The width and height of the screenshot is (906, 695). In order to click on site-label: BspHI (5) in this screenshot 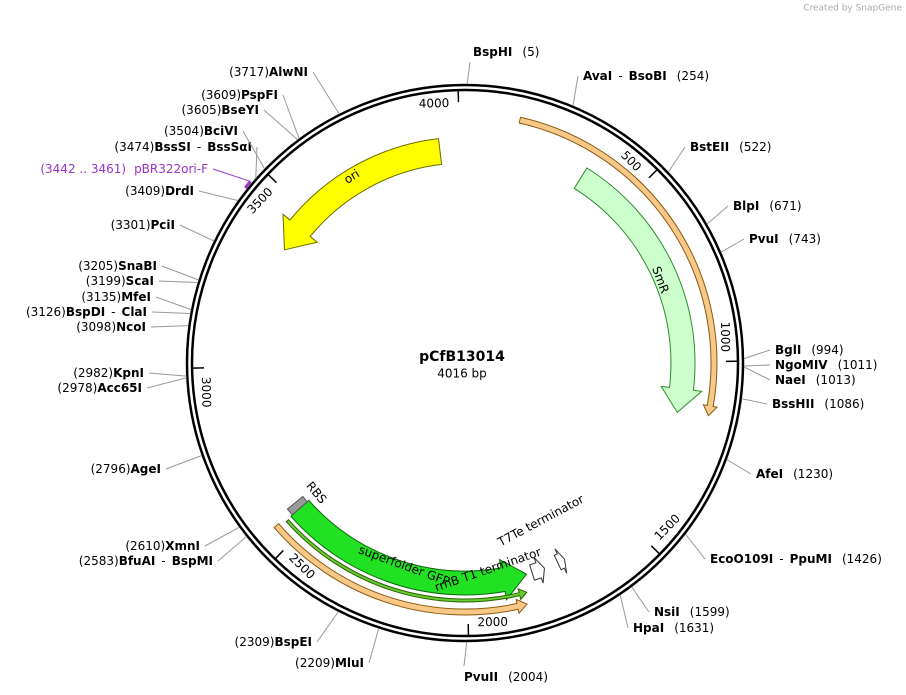, I will do `click(506, 52)`.